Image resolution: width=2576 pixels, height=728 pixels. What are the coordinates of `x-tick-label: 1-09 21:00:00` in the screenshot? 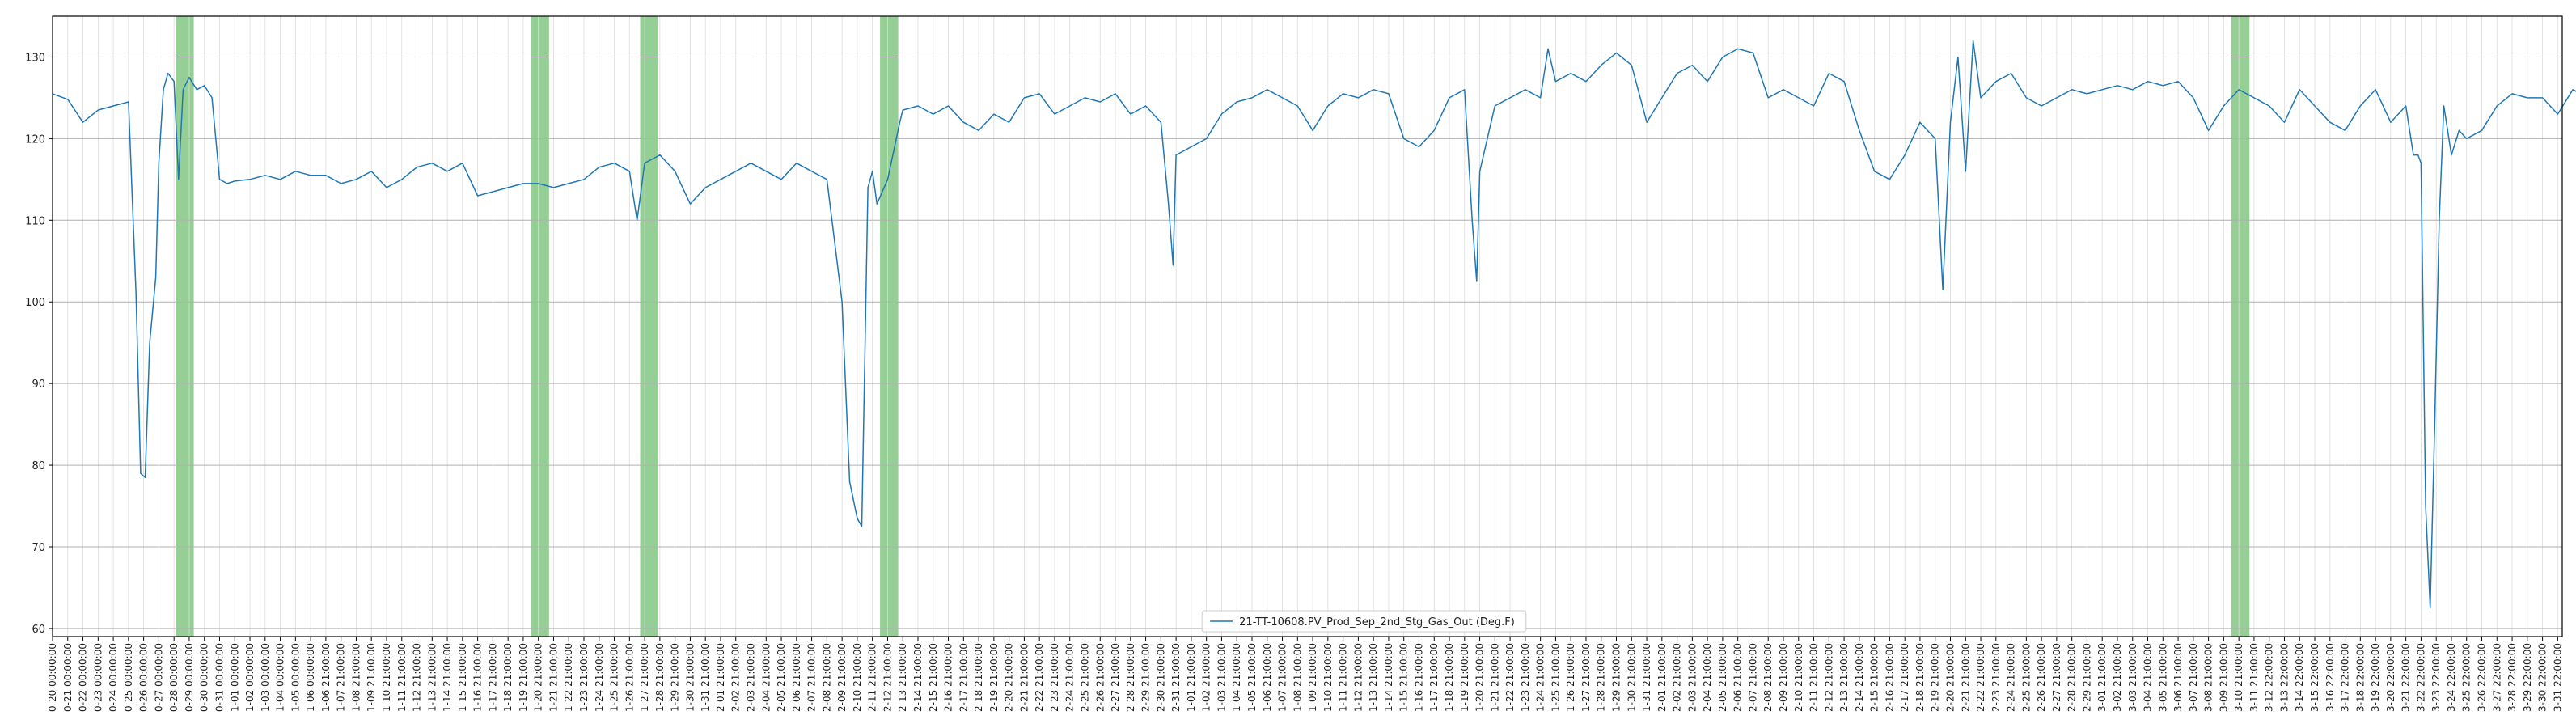 It's located at (371, 677).